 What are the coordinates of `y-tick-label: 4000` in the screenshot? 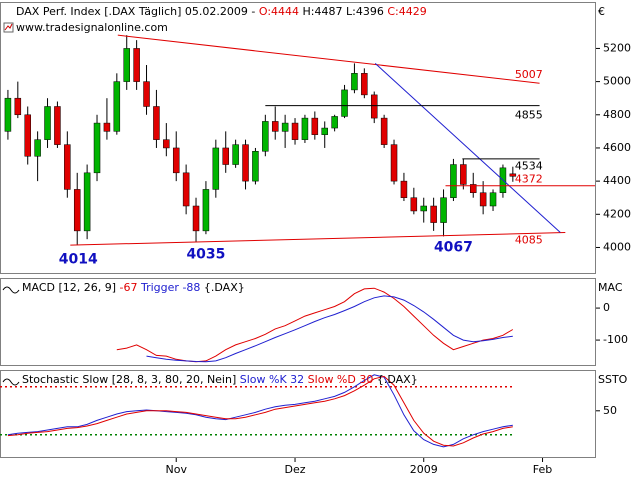 It's located at (617, 246).